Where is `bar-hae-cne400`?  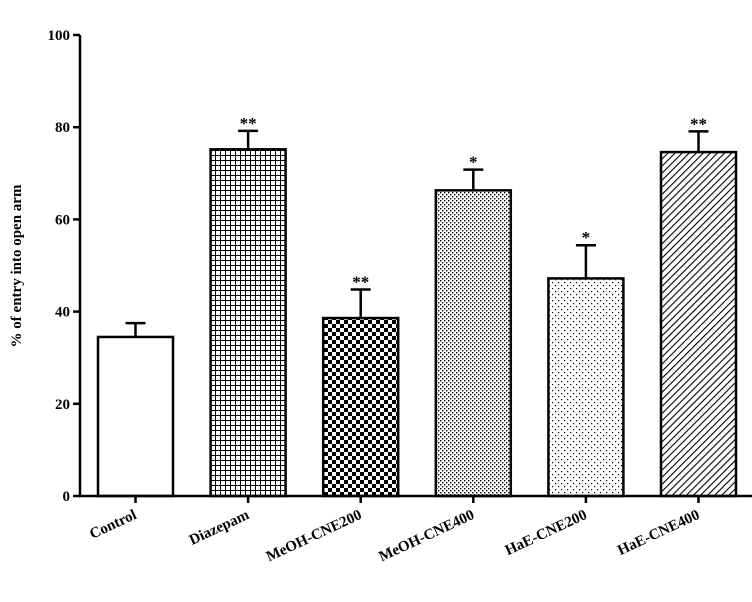
bar-hae-cne400 is located at coordinates (698, 324).